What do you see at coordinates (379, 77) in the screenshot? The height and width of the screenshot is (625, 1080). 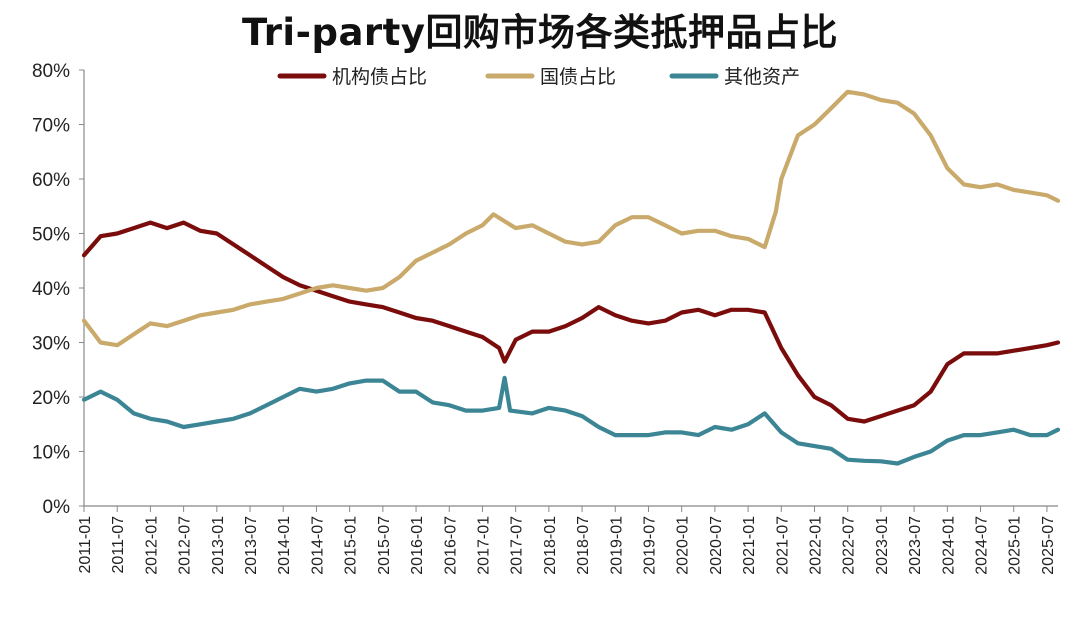 I see `legend-label-1: 机构债占比` at bounding box center [379, 77].